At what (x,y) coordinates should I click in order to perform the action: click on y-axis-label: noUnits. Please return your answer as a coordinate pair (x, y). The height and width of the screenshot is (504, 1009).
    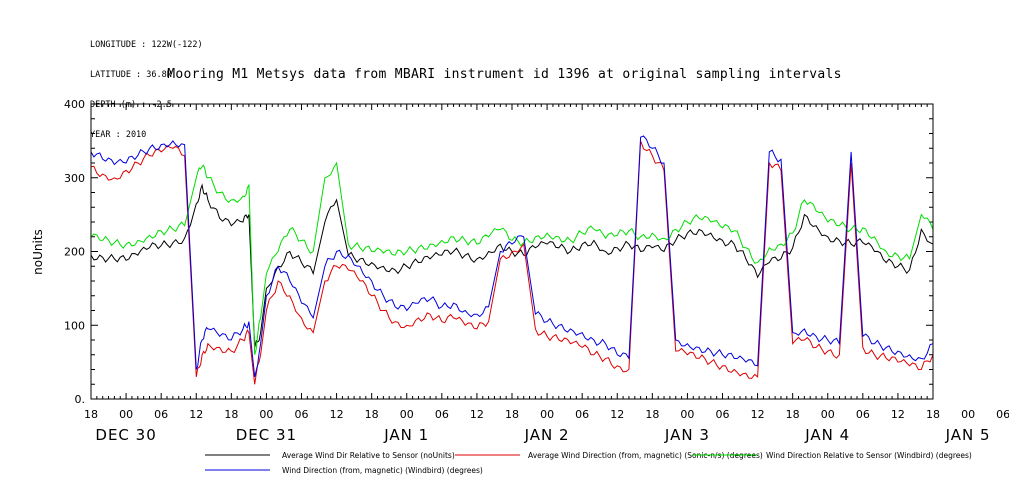
    Looking at the image, I should click on (38, 252).